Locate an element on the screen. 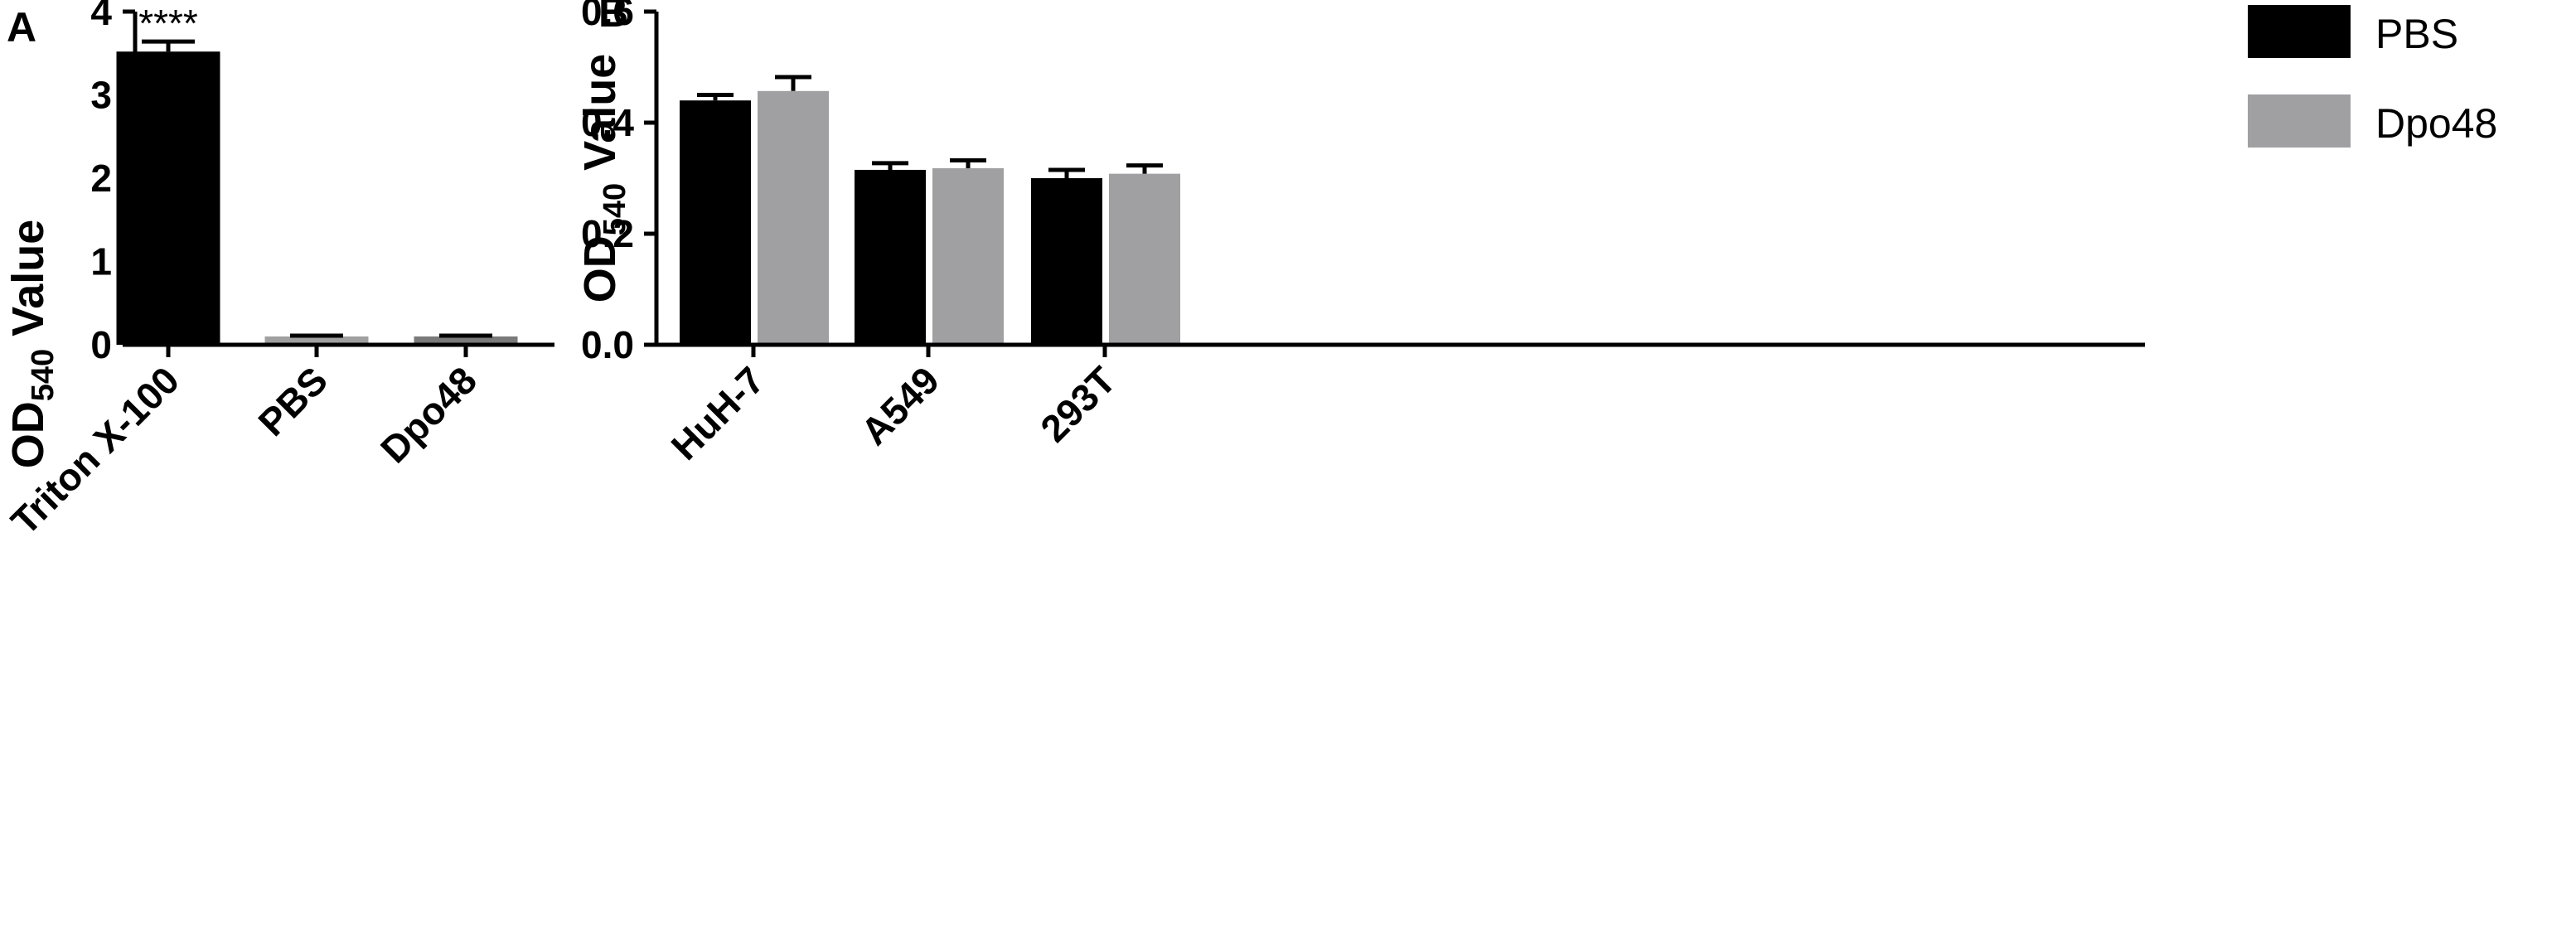 The width and height of the screenshot is (2576, 944). panel-b-y-axis-title-subscript: 540 is located at coordinates (615, 209).